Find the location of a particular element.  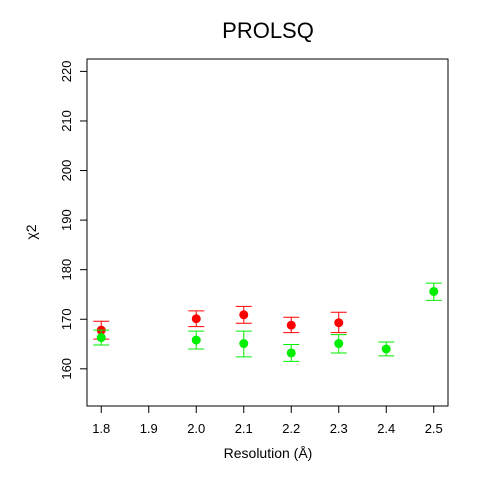

y-axis-label: χ2 is located at coordinates (31, 231).